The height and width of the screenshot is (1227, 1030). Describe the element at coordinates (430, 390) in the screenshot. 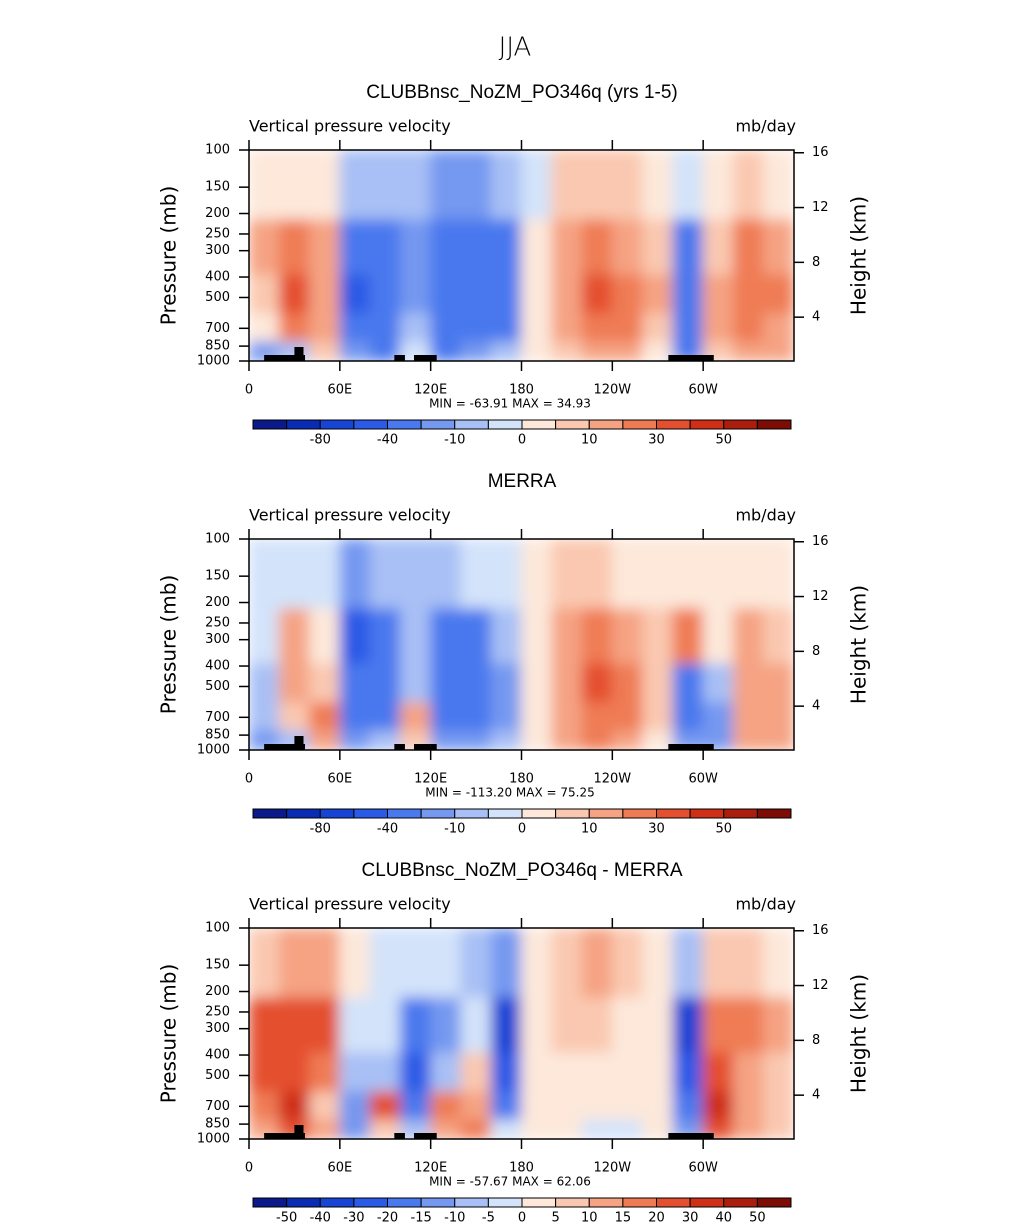

I see `x-tick-label: 120E` at that location.